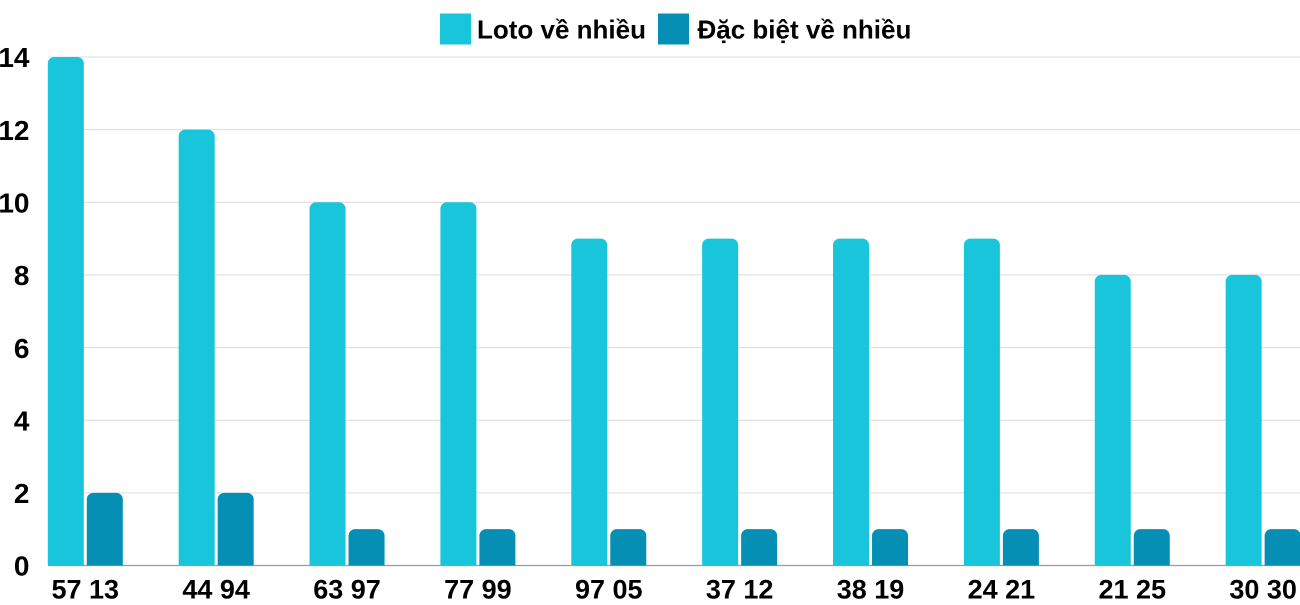 This screenshot has height=605, width=1300. Describe the element at coordinates (1132, 587) in the screenshot. I see `svg-text: 21 25` at that location.